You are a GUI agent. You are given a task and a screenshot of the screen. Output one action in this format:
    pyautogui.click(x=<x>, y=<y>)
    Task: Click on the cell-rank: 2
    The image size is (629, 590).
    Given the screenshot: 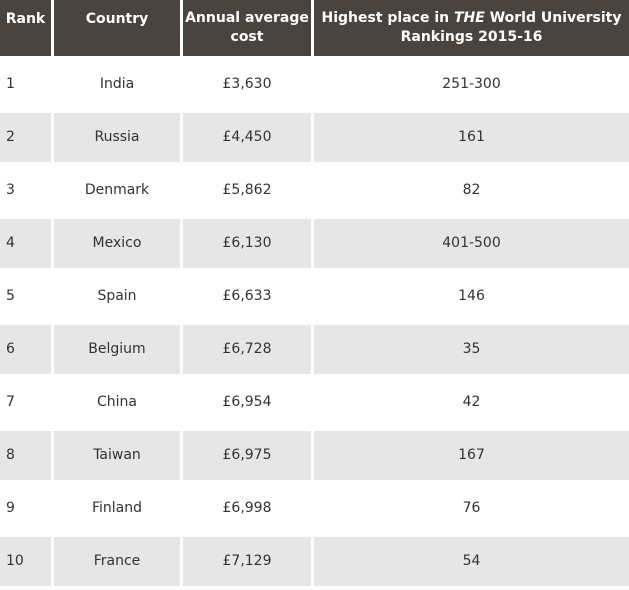 What is the action you would take?
    pyautogui.click(x=27, y=139)
    